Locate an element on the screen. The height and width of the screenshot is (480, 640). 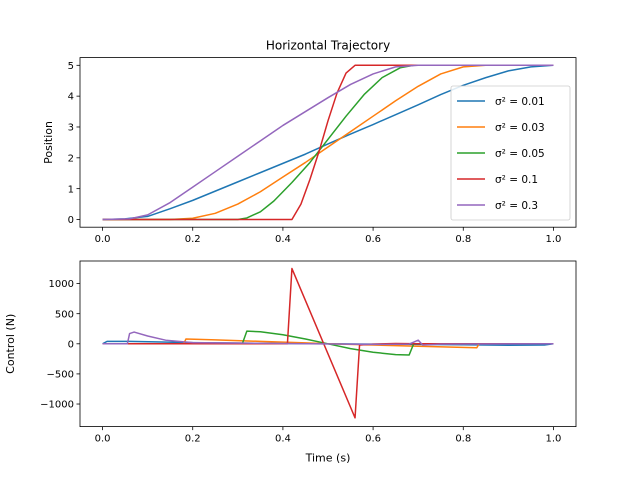
bottom-x-tick-label: 0.0 is located at coordinates (103, 439).